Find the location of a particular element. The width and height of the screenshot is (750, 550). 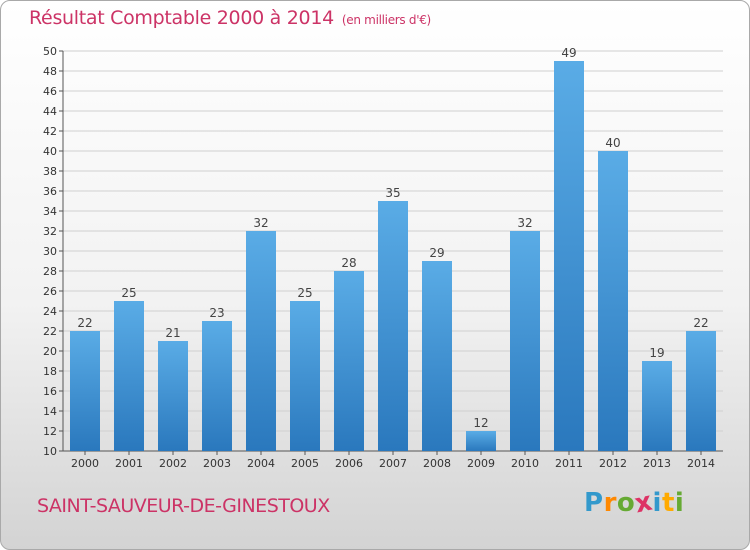

x-tick-label: 2005 is located at coordinates (305, 463).